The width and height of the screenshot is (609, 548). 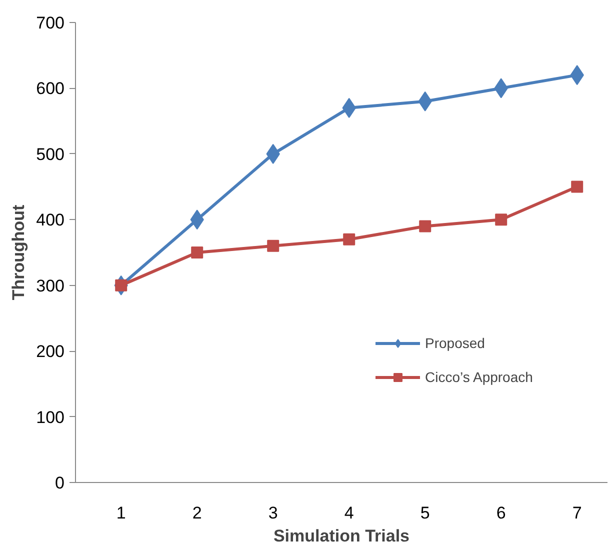 I want to click on legend-label: Cicco’s Approach, so click(x=479, y=377).